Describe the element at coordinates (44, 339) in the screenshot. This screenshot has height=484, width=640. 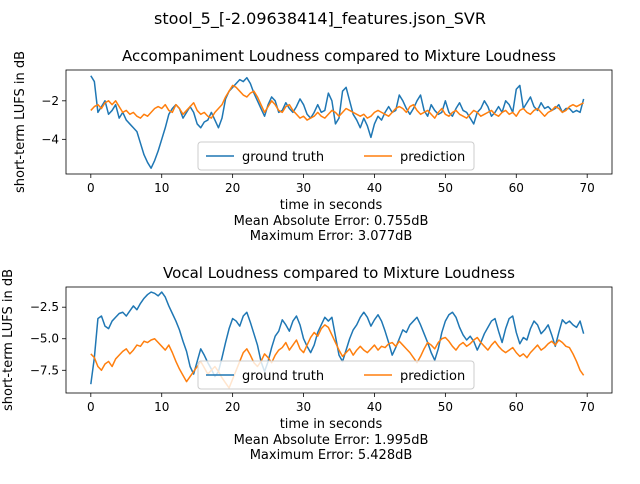
I see `y-tick-label: −5.0` at that location.